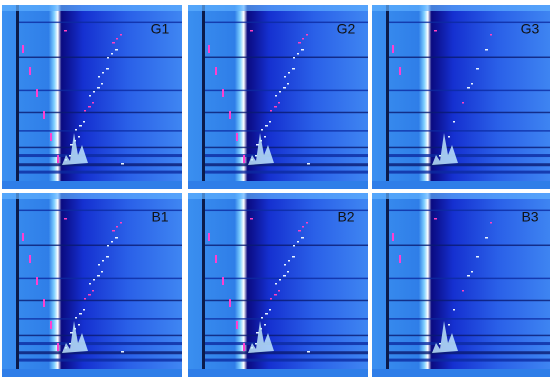 The height and width of the screenshot is (382, 550). Describe the element at coordinates (529, 217) in the screenshot. I see `panel-label: B3` at that location.